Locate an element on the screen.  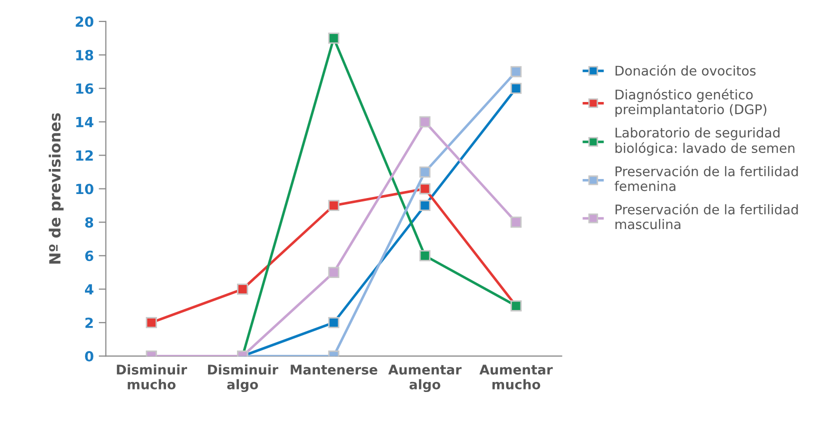
legend-label: Laboratorio de seguridad biológica: lavado de semen is located at coordinates (705, 141).